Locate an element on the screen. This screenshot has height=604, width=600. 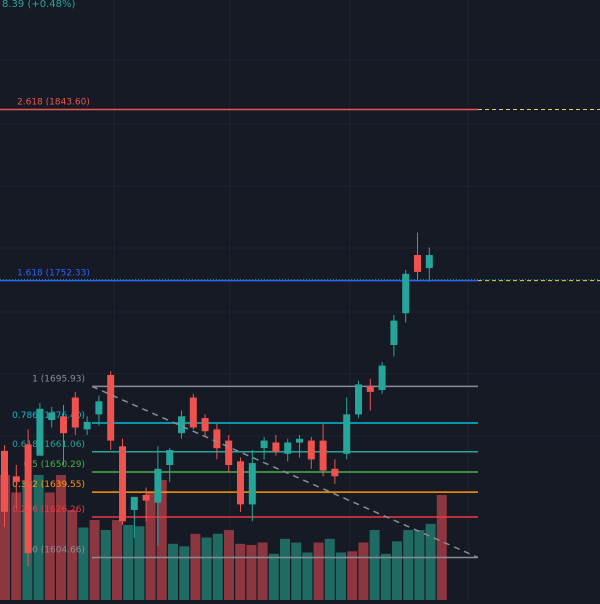
fib-level-label-0: 2.618 (1843.60) is located at coordinates (53, 103).